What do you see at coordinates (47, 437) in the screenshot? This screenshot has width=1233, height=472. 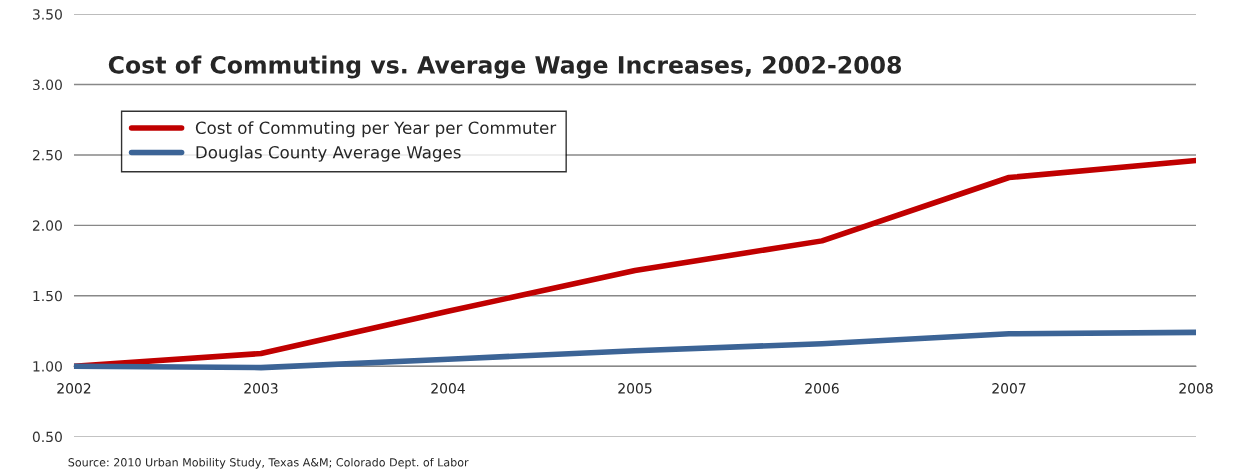 I see `y-tick-label: 0.50` at bounding box center [47, 437].